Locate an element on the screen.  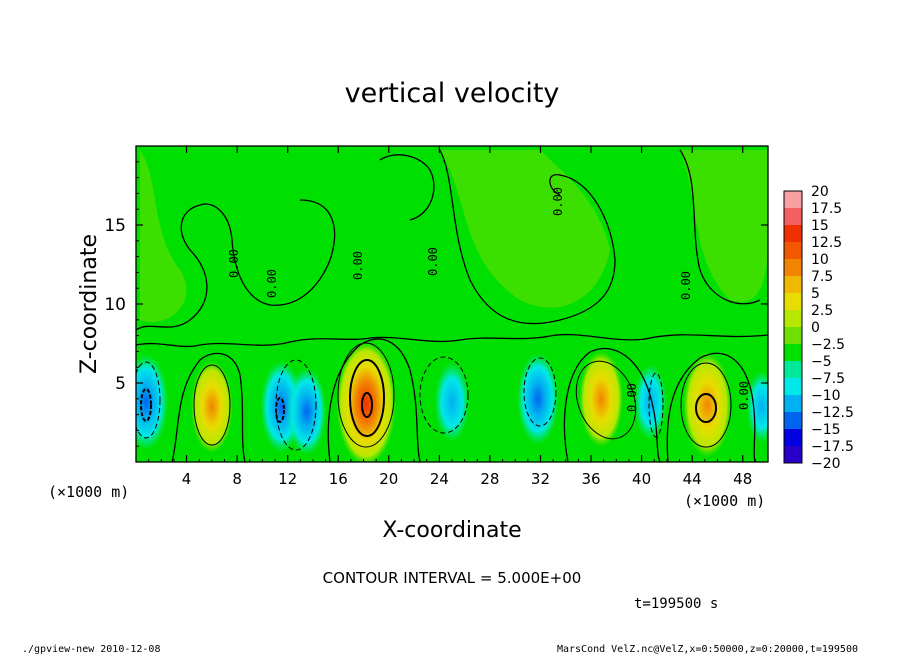
y-axis-label: Z-coordinate is located at coordinates (89, 304).